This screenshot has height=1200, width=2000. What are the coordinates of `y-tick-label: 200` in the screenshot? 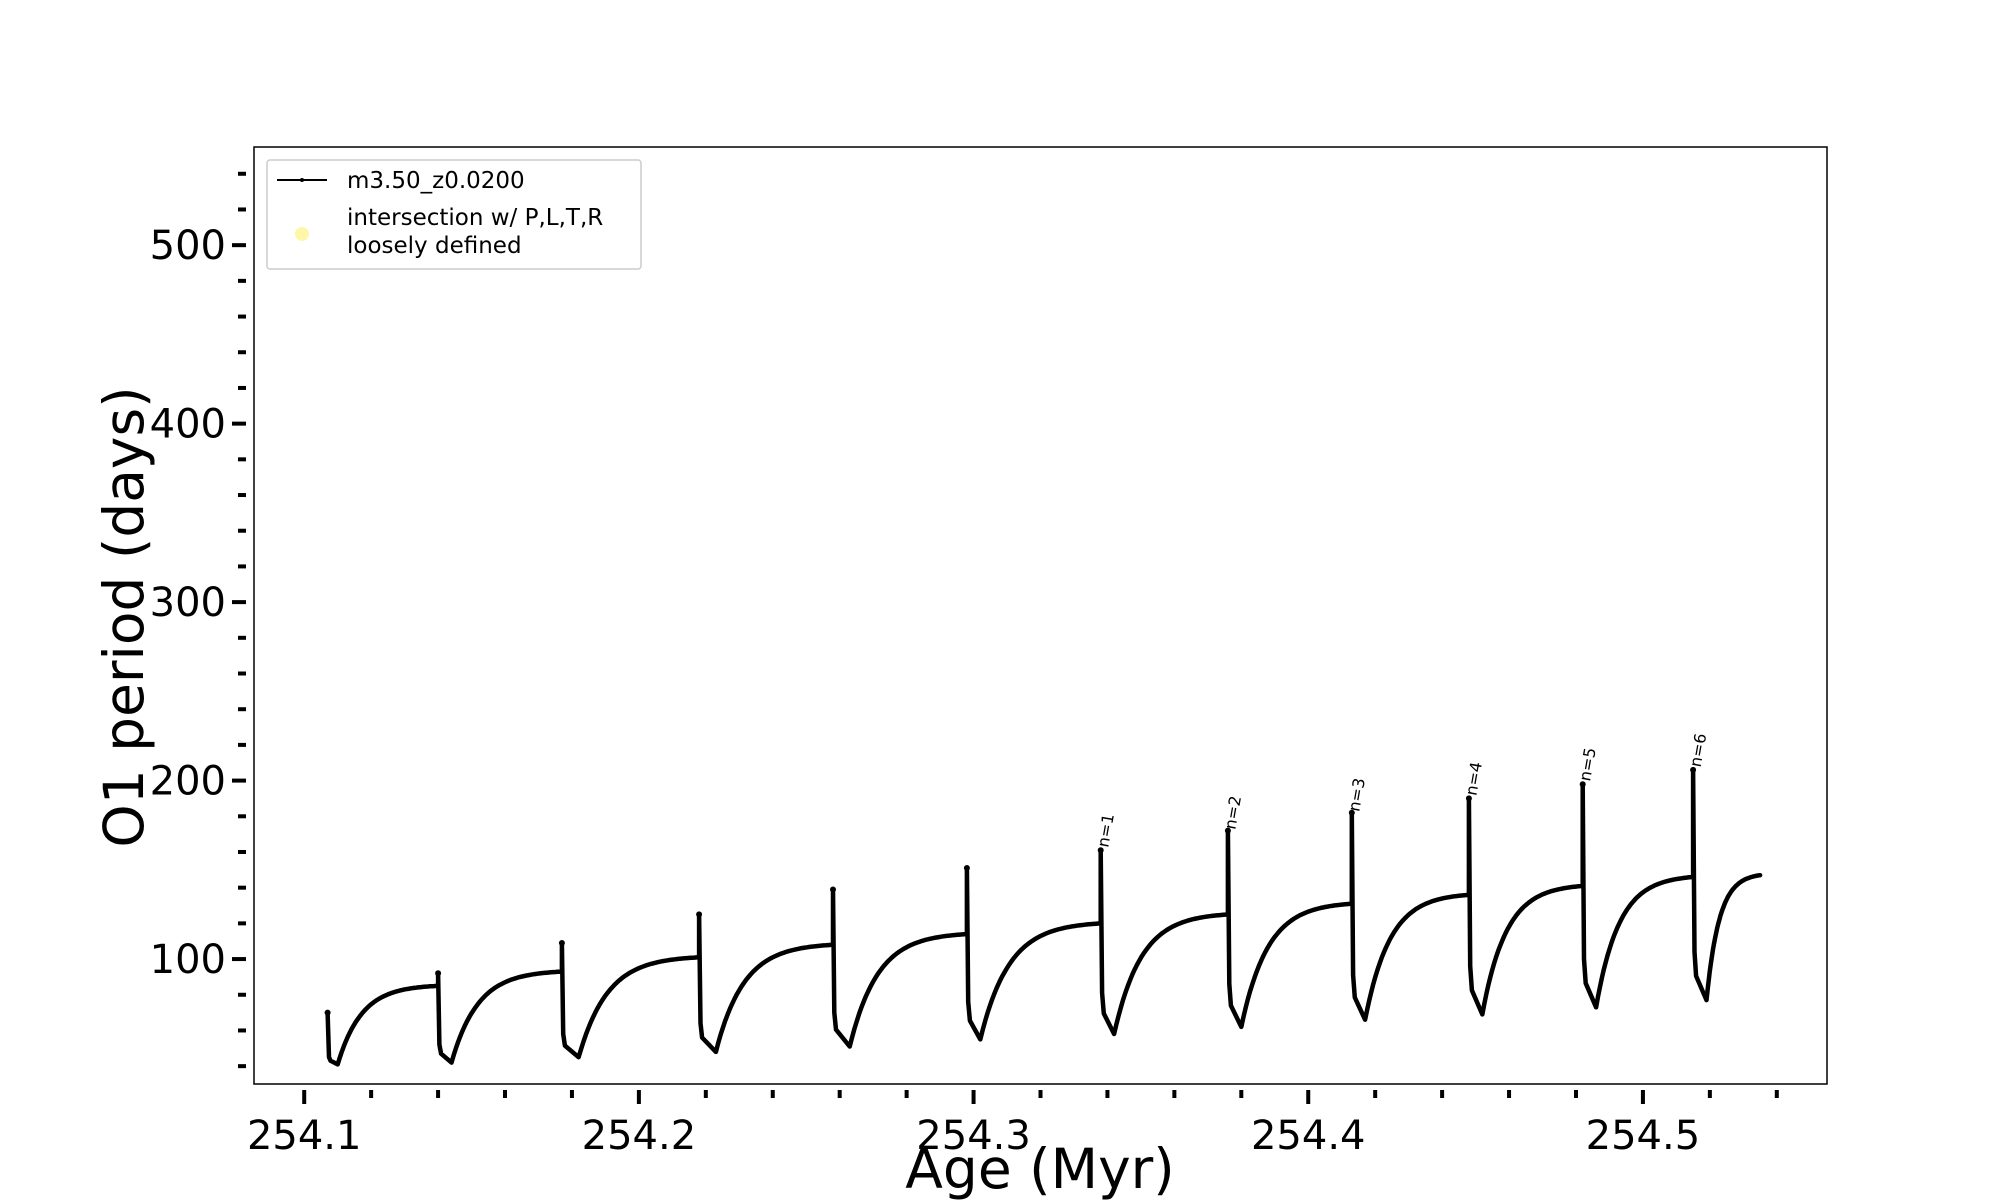 It's located at (188, 782).